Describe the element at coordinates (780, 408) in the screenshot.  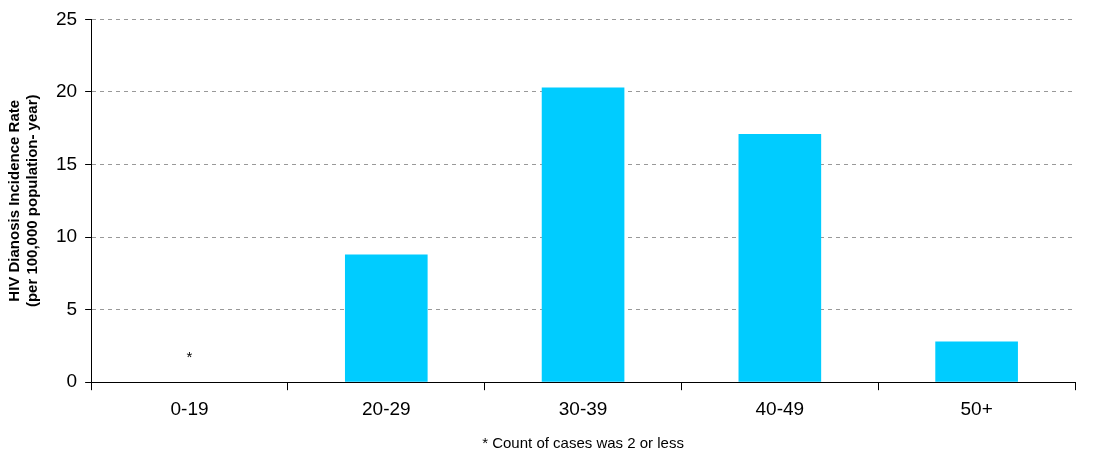
I see `x-tick-label: 40-49` at that location.